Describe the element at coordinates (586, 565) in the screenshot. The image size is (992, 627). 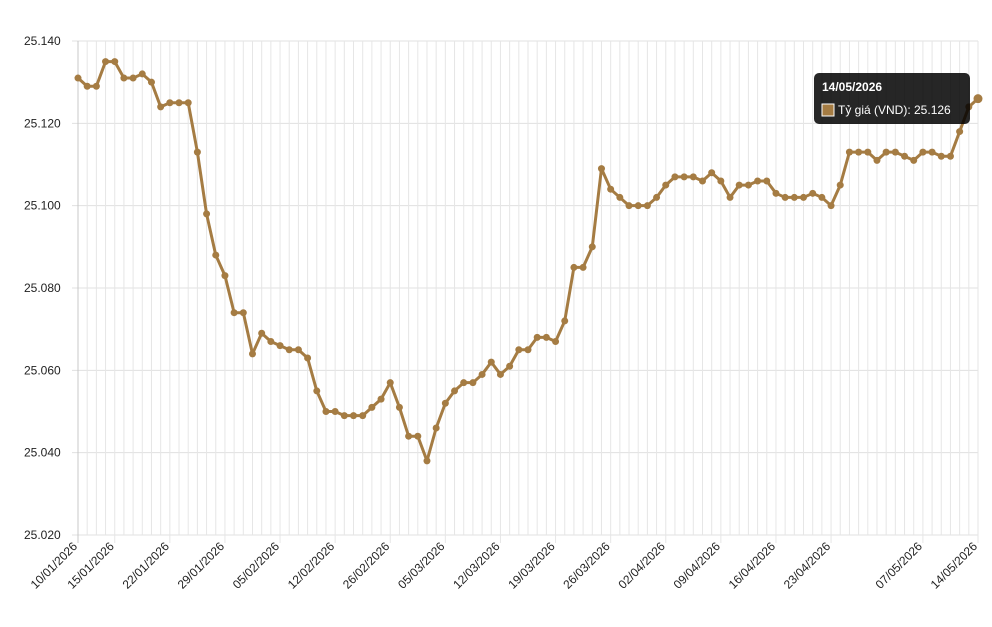
I see `x-tick-label: 26/03/2026` at that location.